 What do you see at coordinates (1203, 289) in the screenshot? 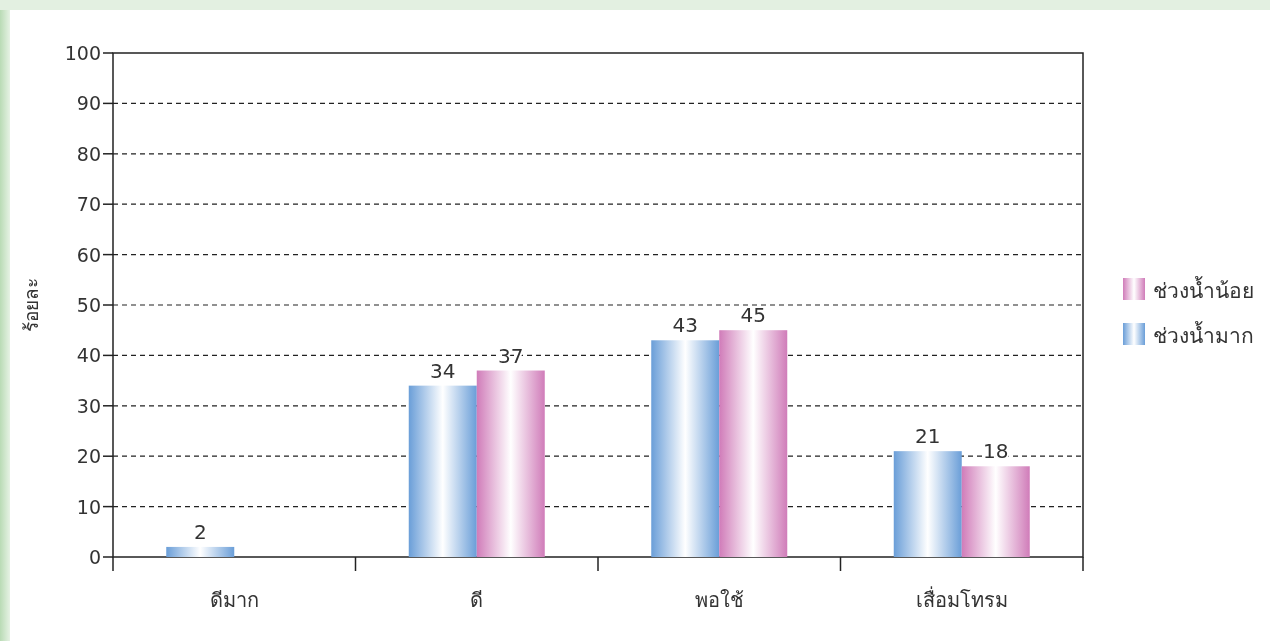
I see `legend-label: ช่วงน้ำน้อย` at bounding box center [1203, 289].